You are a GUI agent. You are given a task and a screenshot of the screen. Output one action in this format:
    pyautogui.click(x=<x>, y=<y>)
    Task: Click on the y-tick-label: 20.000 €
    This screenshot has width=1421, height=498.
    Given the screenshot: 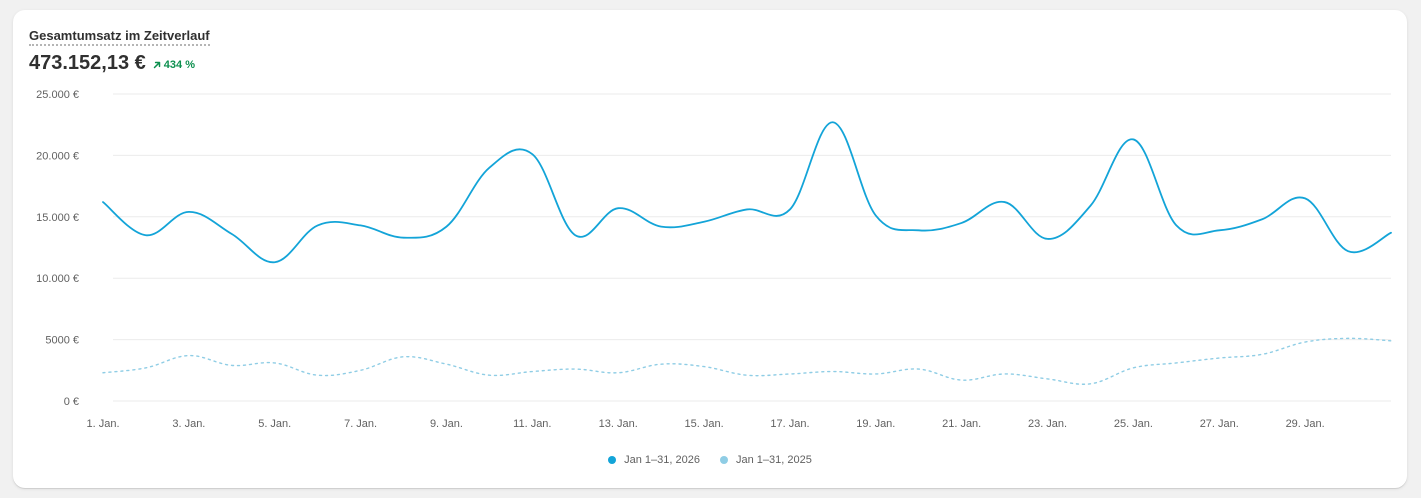 What is the action you would take?
    pyautogui.click(x=57, y=156)
    